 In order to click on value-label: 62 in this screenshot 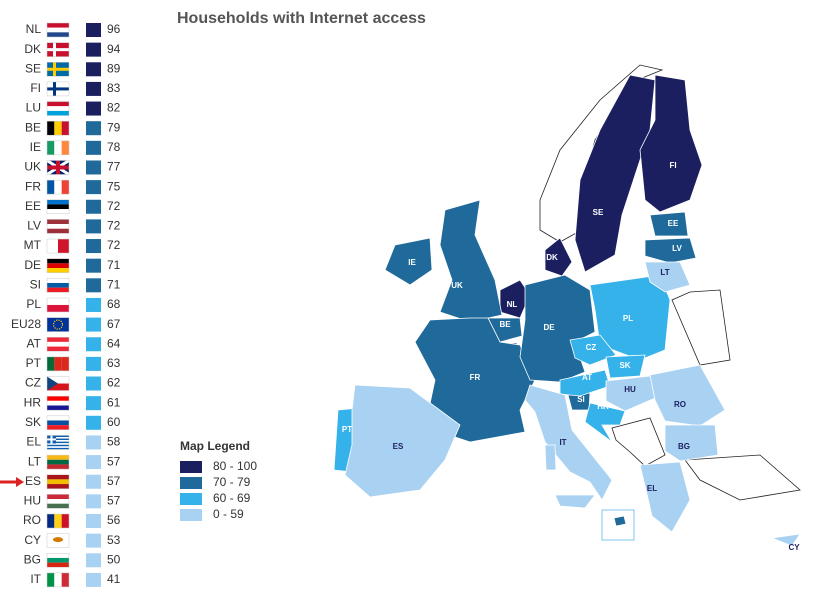, I will do `click(114, 383)`.